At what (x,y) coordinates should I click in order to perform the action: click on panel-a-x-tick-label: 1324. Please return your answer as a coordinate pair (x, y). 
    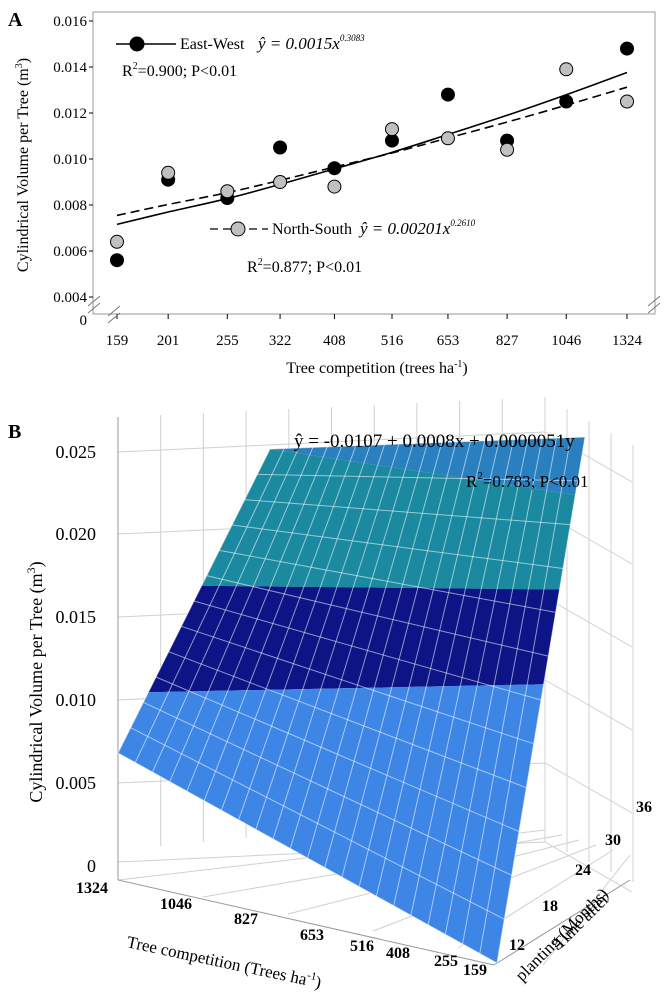
    Looking at the image, I should click on (627, 341).